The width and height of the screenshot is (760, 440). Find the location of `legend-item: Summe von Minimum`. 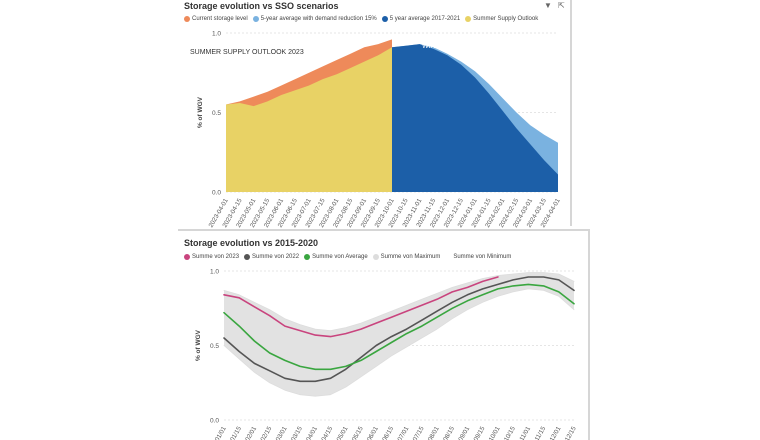

legend-item: Summe von Minimum is located at coordinates (478, 257).